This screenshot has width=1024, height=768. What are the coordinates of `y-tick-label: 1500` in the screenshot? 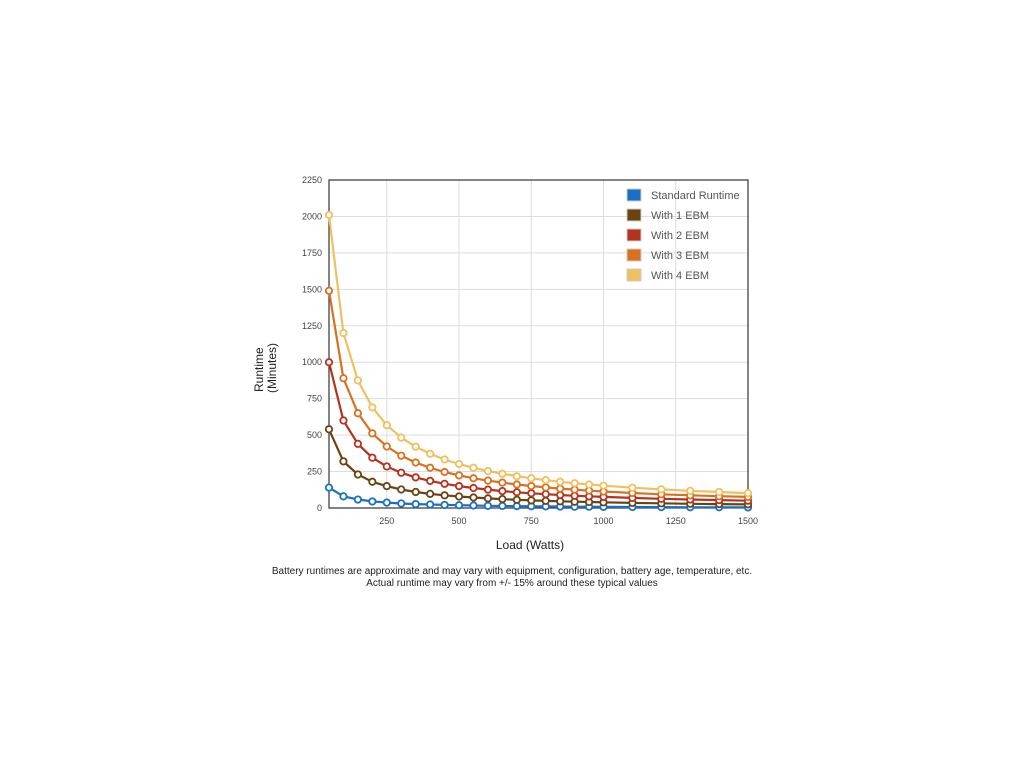 It's located at (312, 289).